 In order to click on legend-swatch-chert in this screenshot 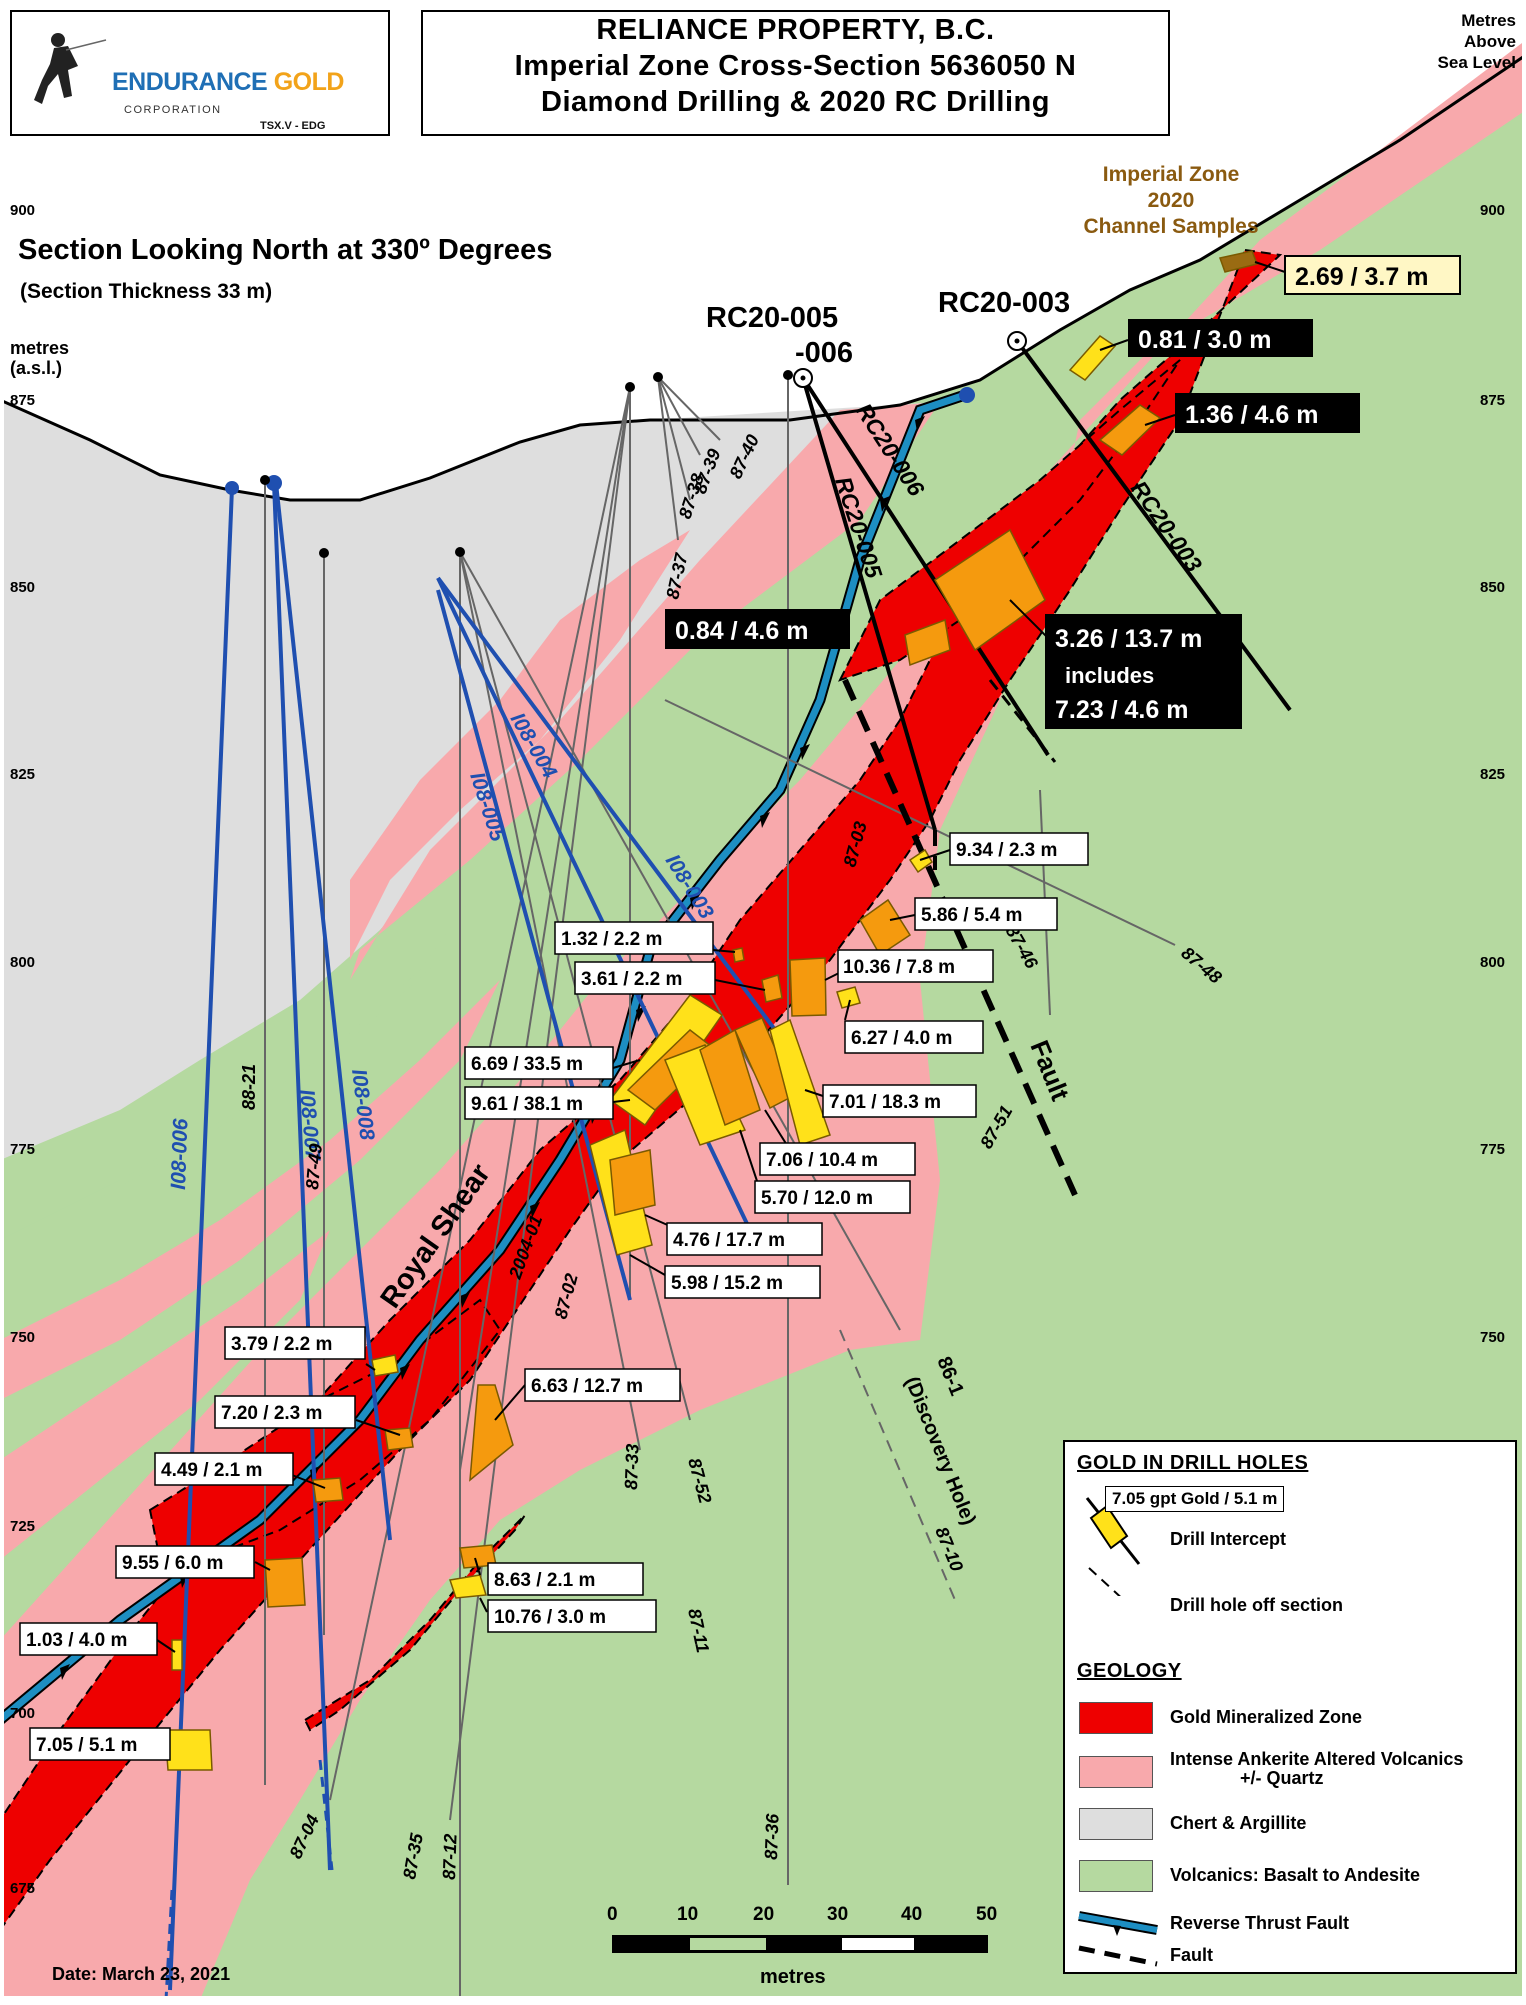, I will do `click(1116, 1824)`.